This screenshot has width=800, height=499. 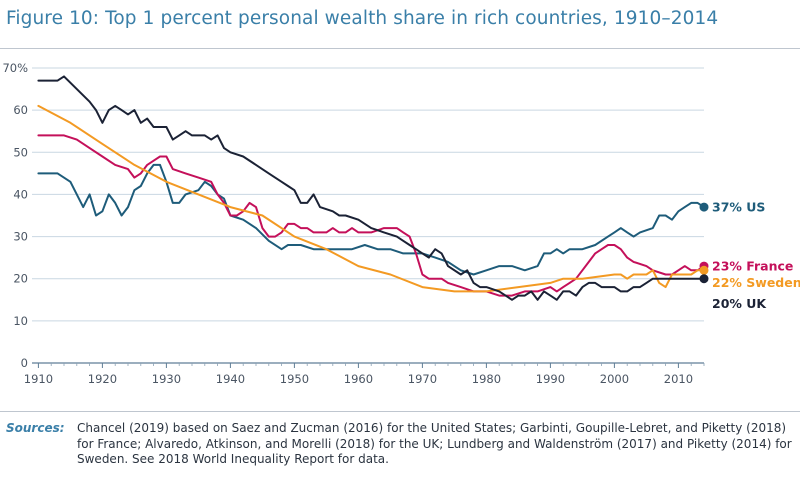 I want to click on x-tick-label: 1920, so click(x=102, y=379).